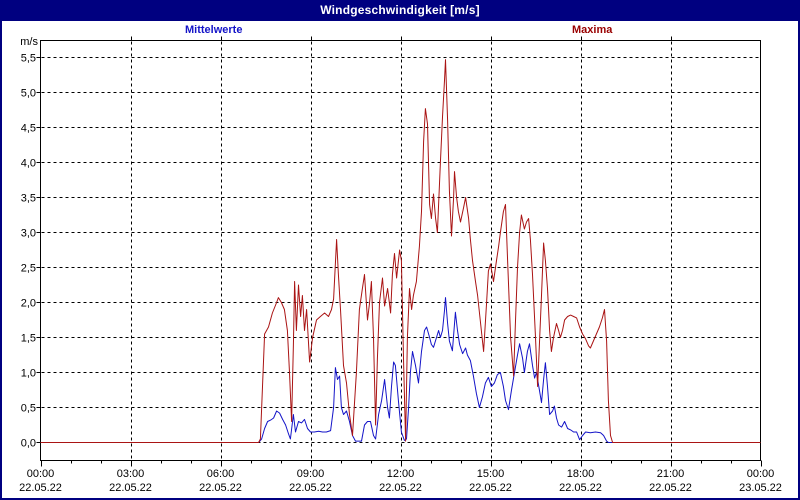 This screenshot has width=800, height=500. Describe the element at coordinates (401, 474) in the screenshot. I see `x-tick-time-label: 12:00` at that location.